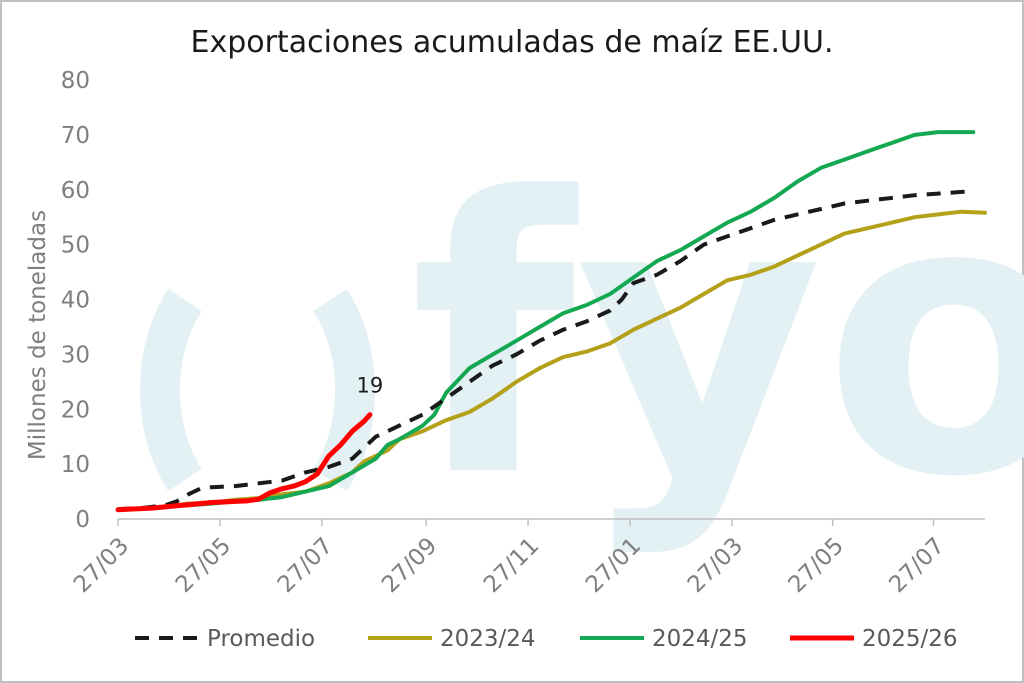 Image resolution: width=1024 pixels, height=683 pixels. What do you see at coordinates (75, 136) in the screenshot?
I see `y-tick-label: 70` at bounding box center [75, 136].